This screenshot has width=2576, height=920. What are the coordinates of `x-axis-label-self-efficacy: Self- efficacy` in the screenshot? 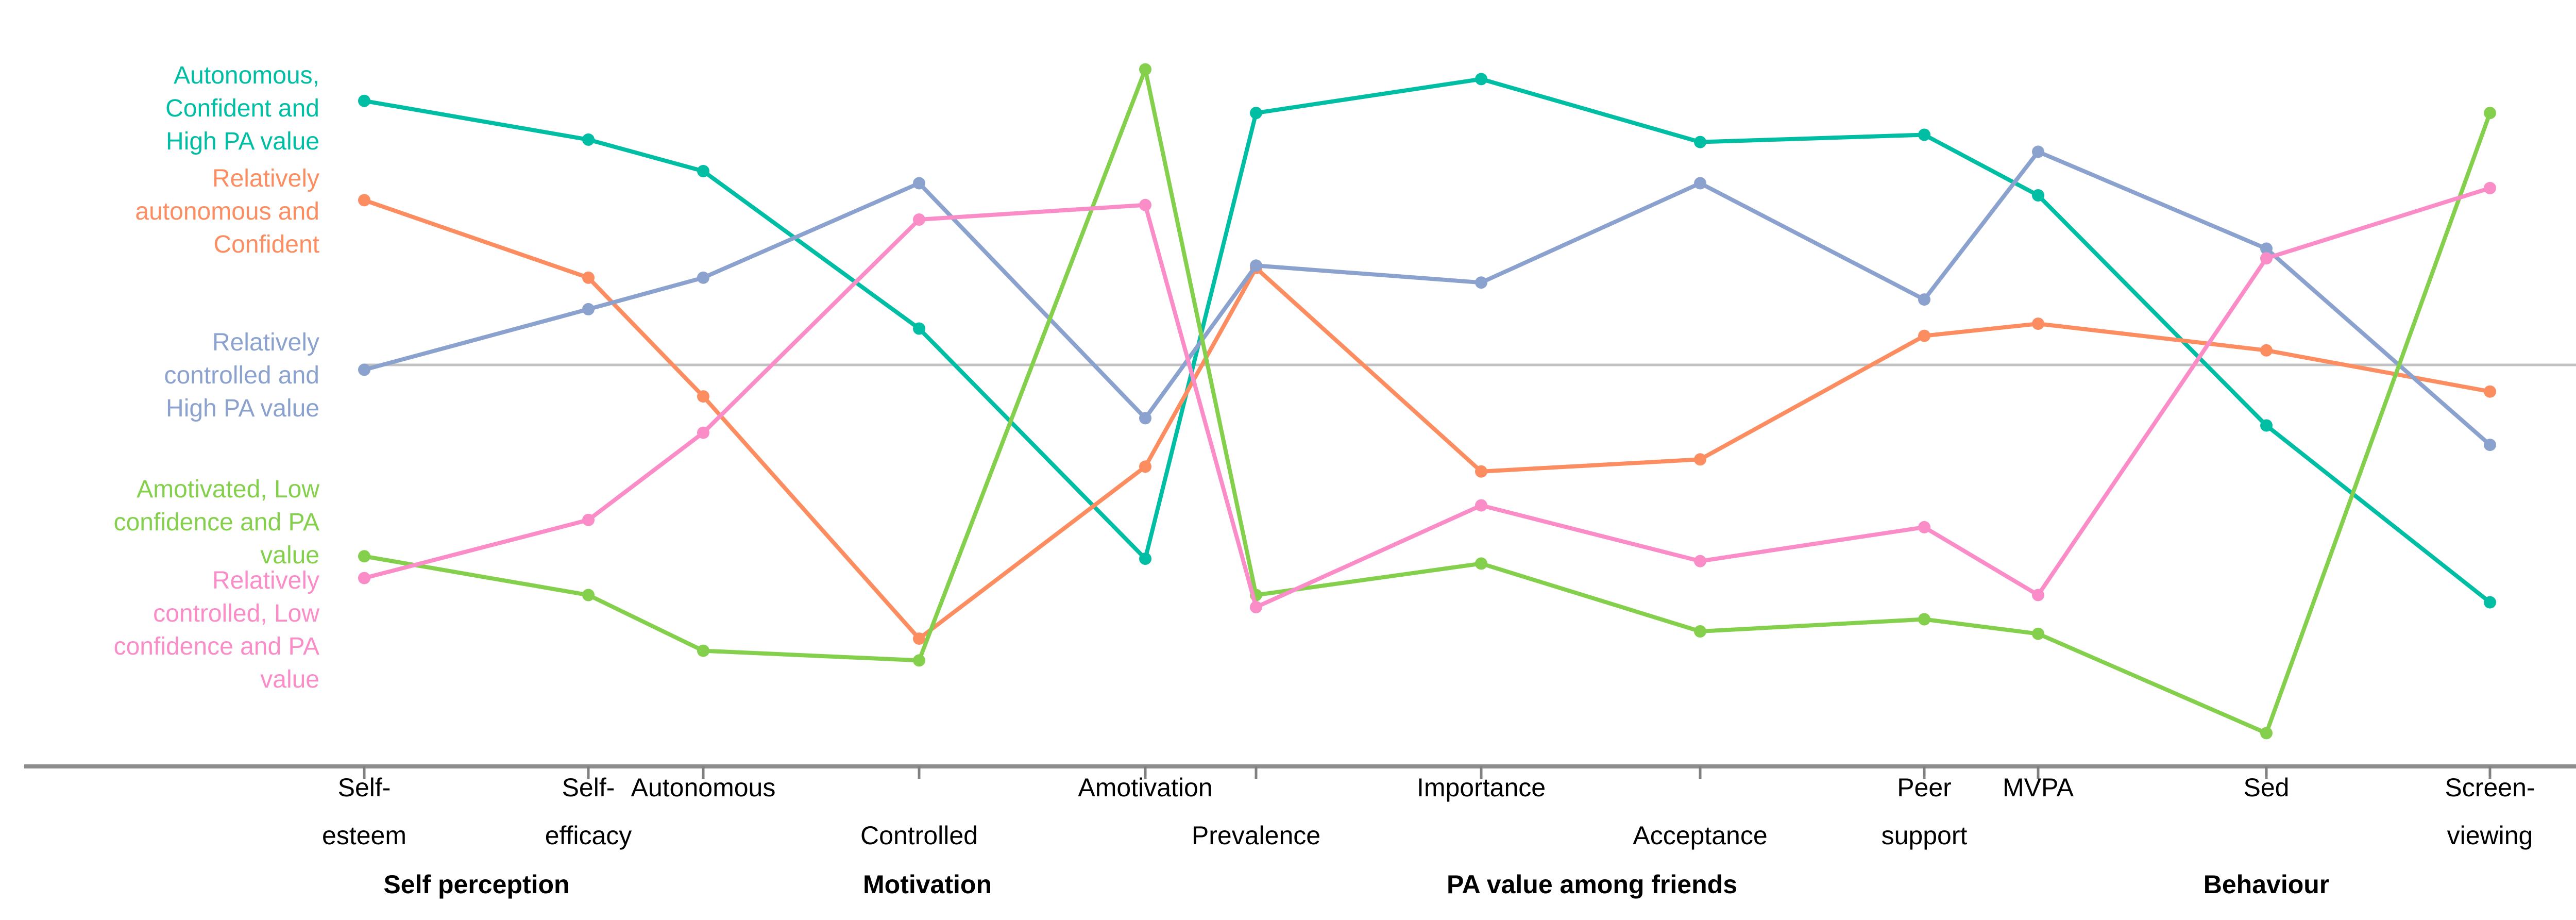 It's located at (588, 811).